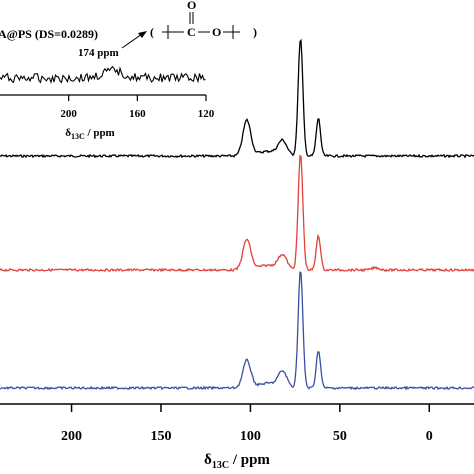 The width and height of the screenshot is (474, 474). Describe the element at coordinates (49, 34) in the screenshot. I see `inset-title: A@PS (DS=0.0289)` at that location.